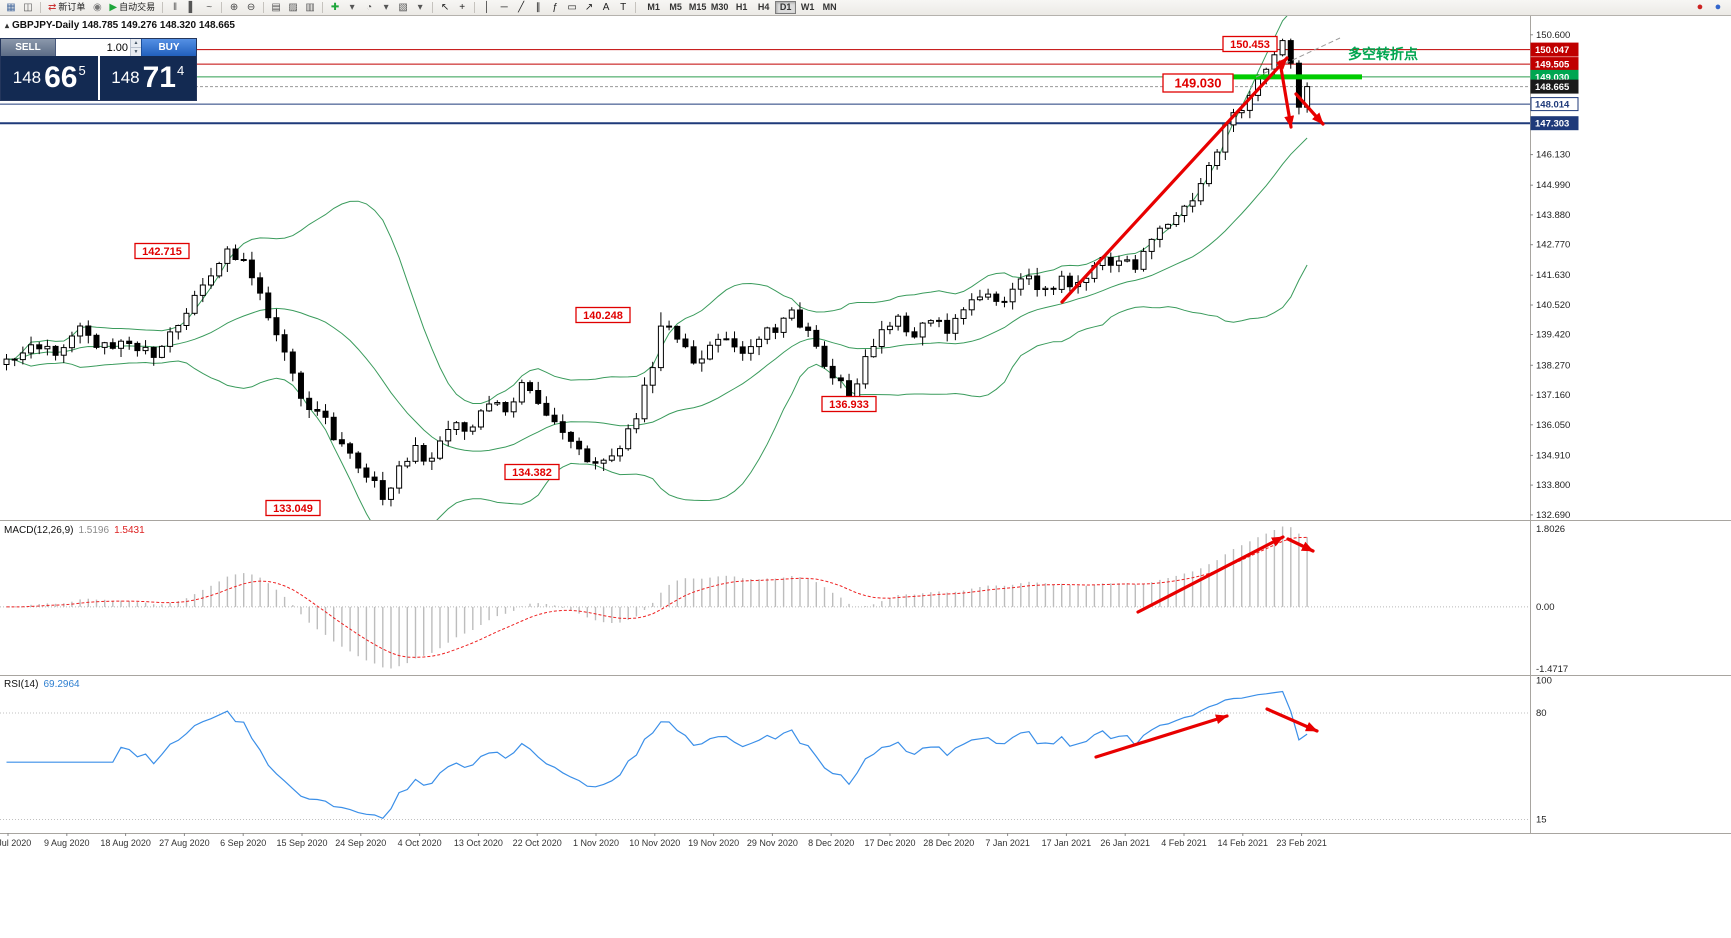 The height and width of the screenshot is (938, 1731). Describe the element at coordinates (765, 843) in the screenshot. I see `time-axis` at that location.